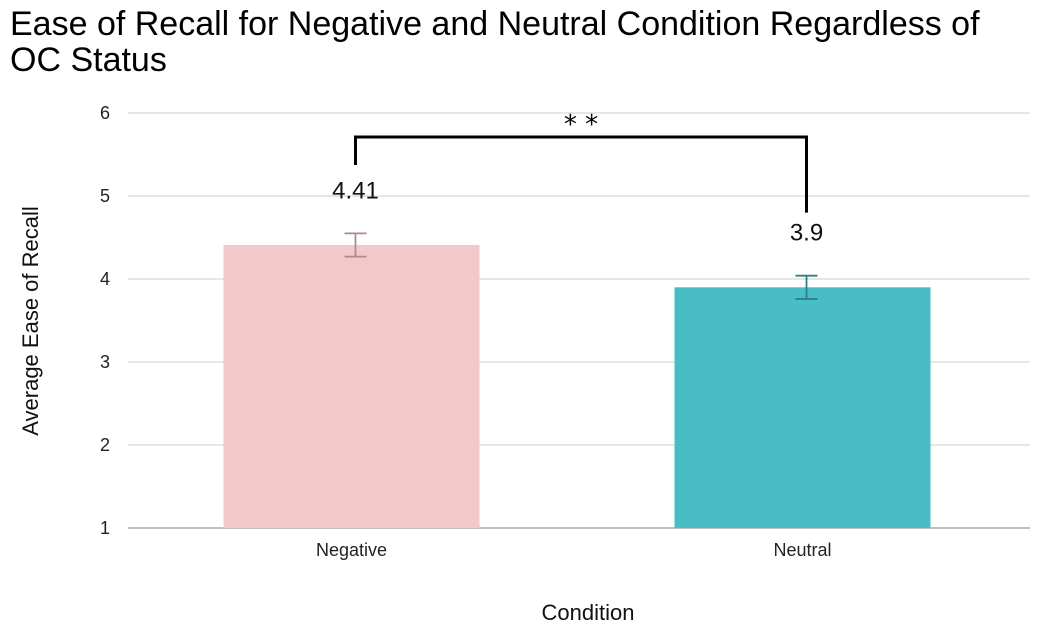 The width and height of the screenshot is (1042, 628). Describe the element at coordinates (30, 321) in the screenshot. I see `y-axis-label: Average Ease of Recall` at that location.